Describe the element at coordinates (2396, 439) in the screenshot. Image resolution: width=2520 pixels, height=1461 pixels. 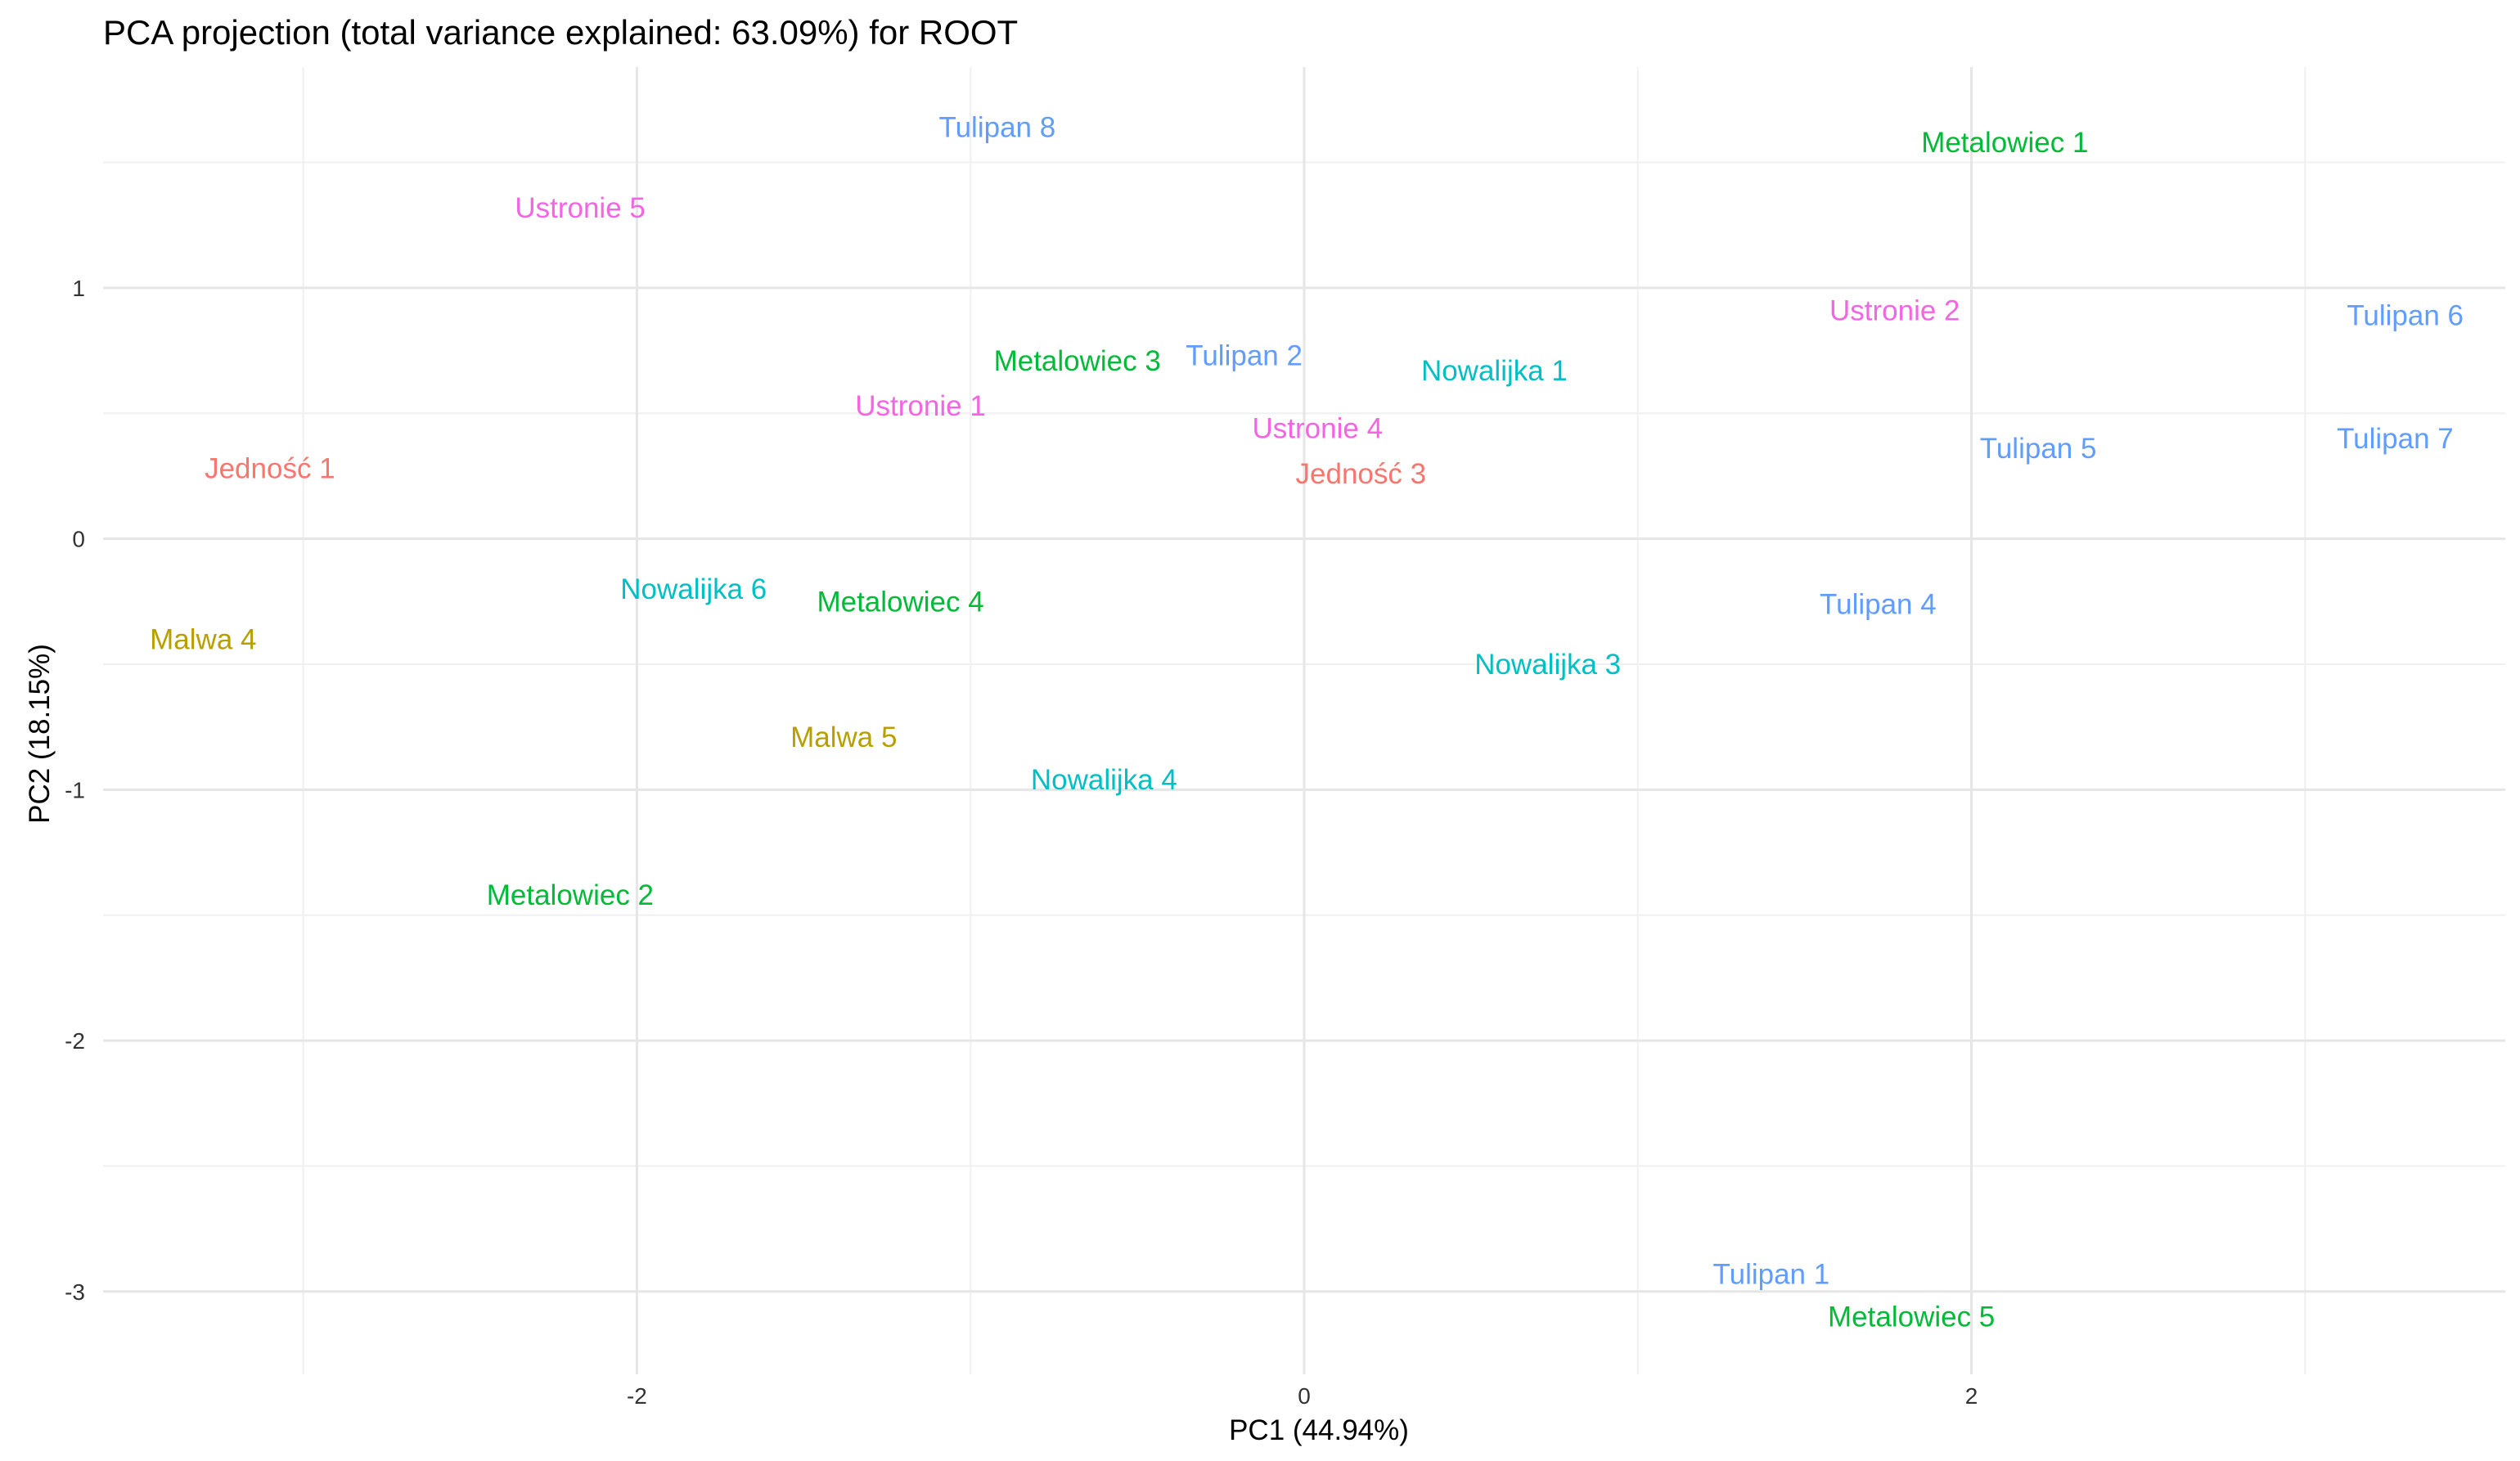
I see `point-label: Tulipan 7` at that location.